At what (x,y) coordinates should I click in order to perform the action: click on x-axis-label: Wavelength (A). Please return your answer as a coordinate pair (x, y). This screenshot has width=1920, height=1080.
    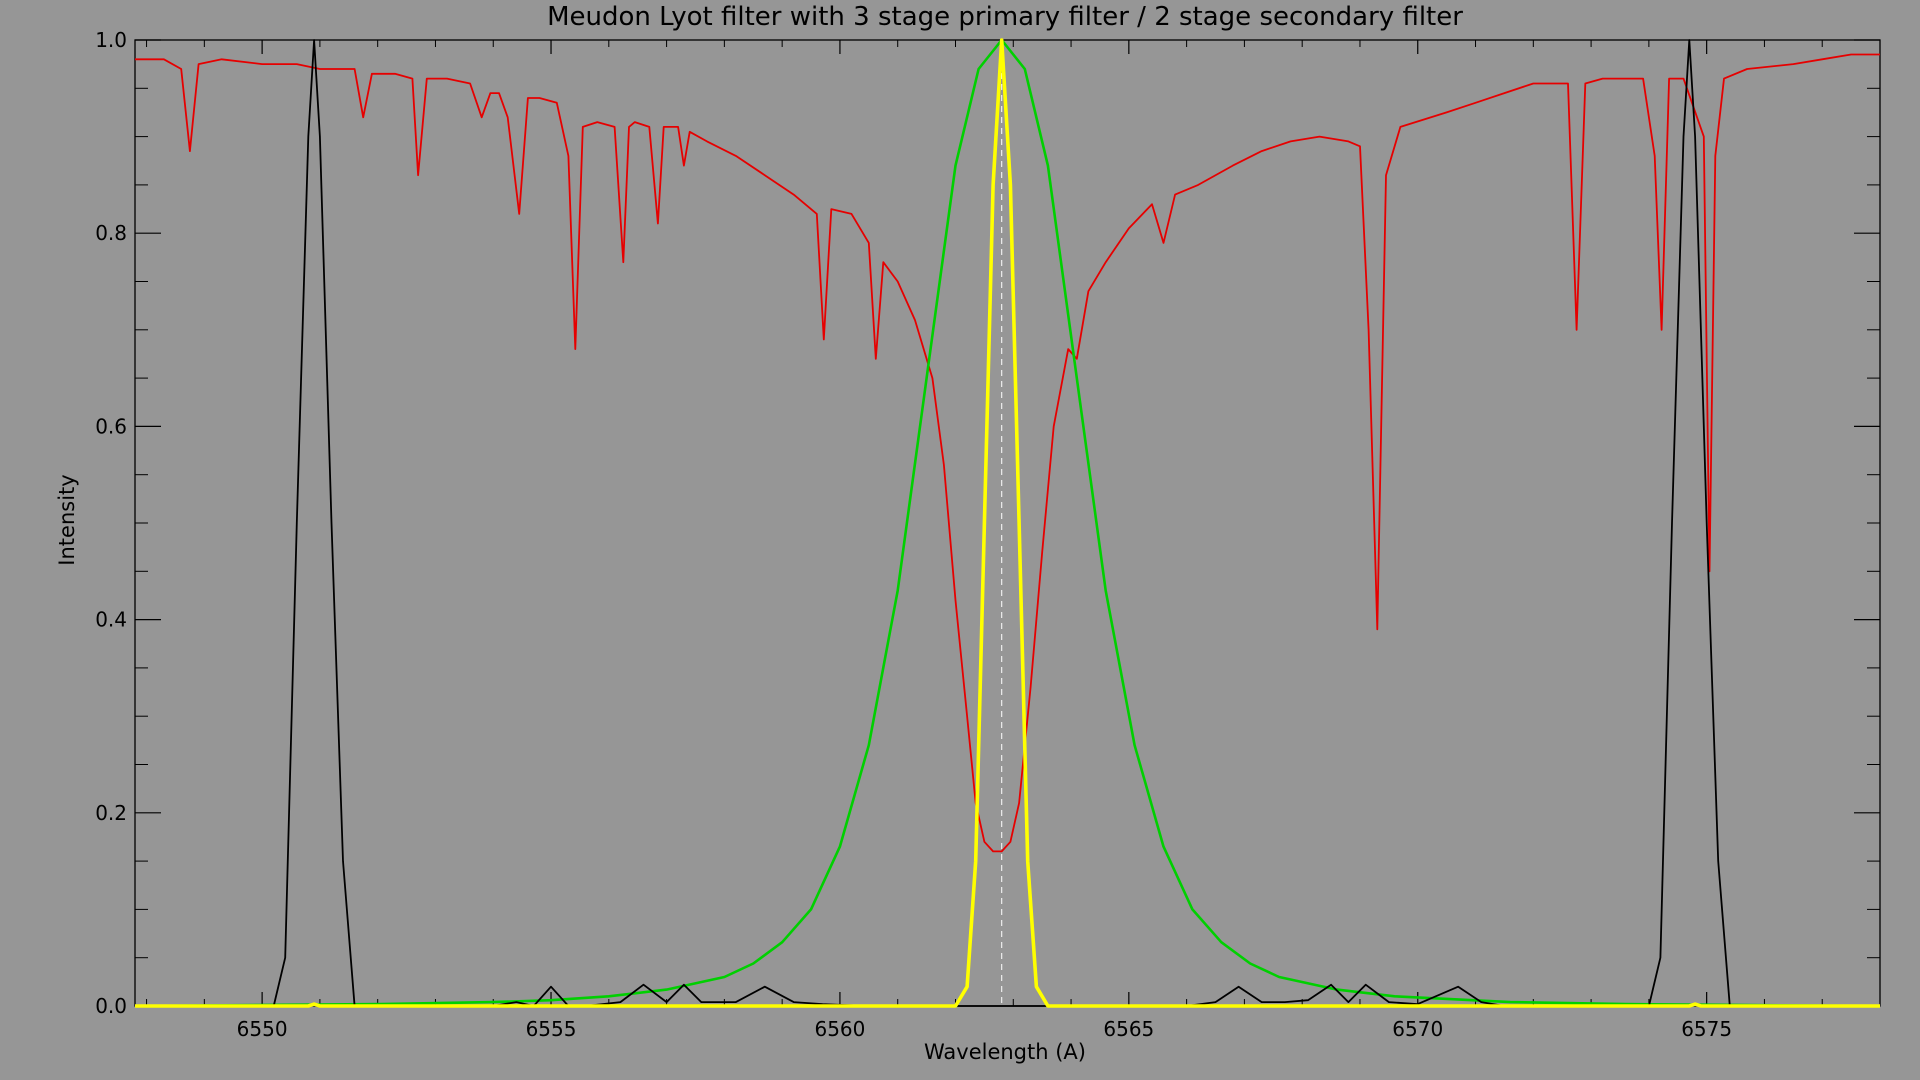
    Looking at the image, I should click on (1005, 1052).